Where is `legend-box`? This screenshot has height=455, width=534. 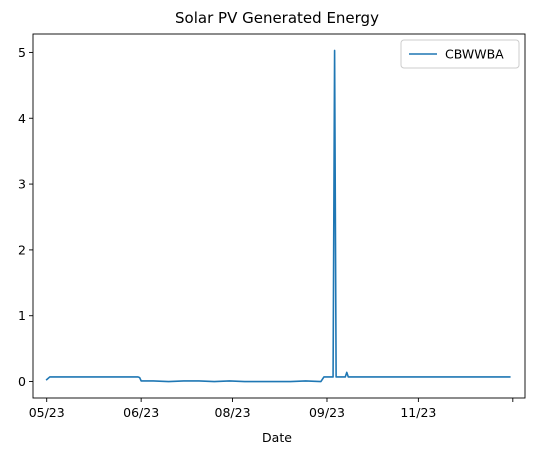 legend-box is located at coordinates (460, 54).